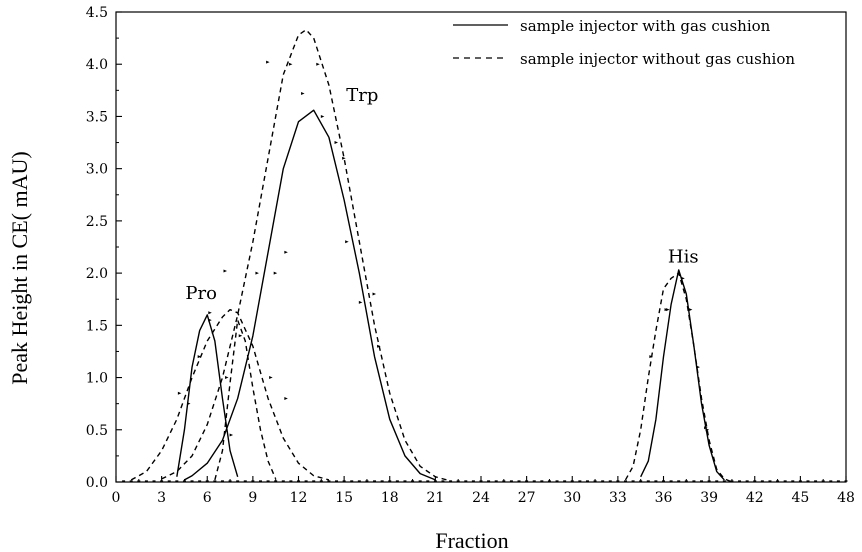  I want to click on x-tick-label: 42, so click(755, 498).